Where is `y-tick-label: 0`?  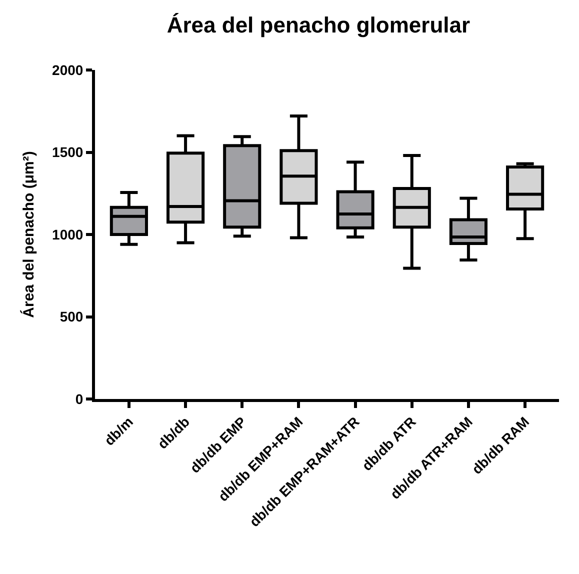 y-tick-label: 0 is located at coordinates (79, 398).